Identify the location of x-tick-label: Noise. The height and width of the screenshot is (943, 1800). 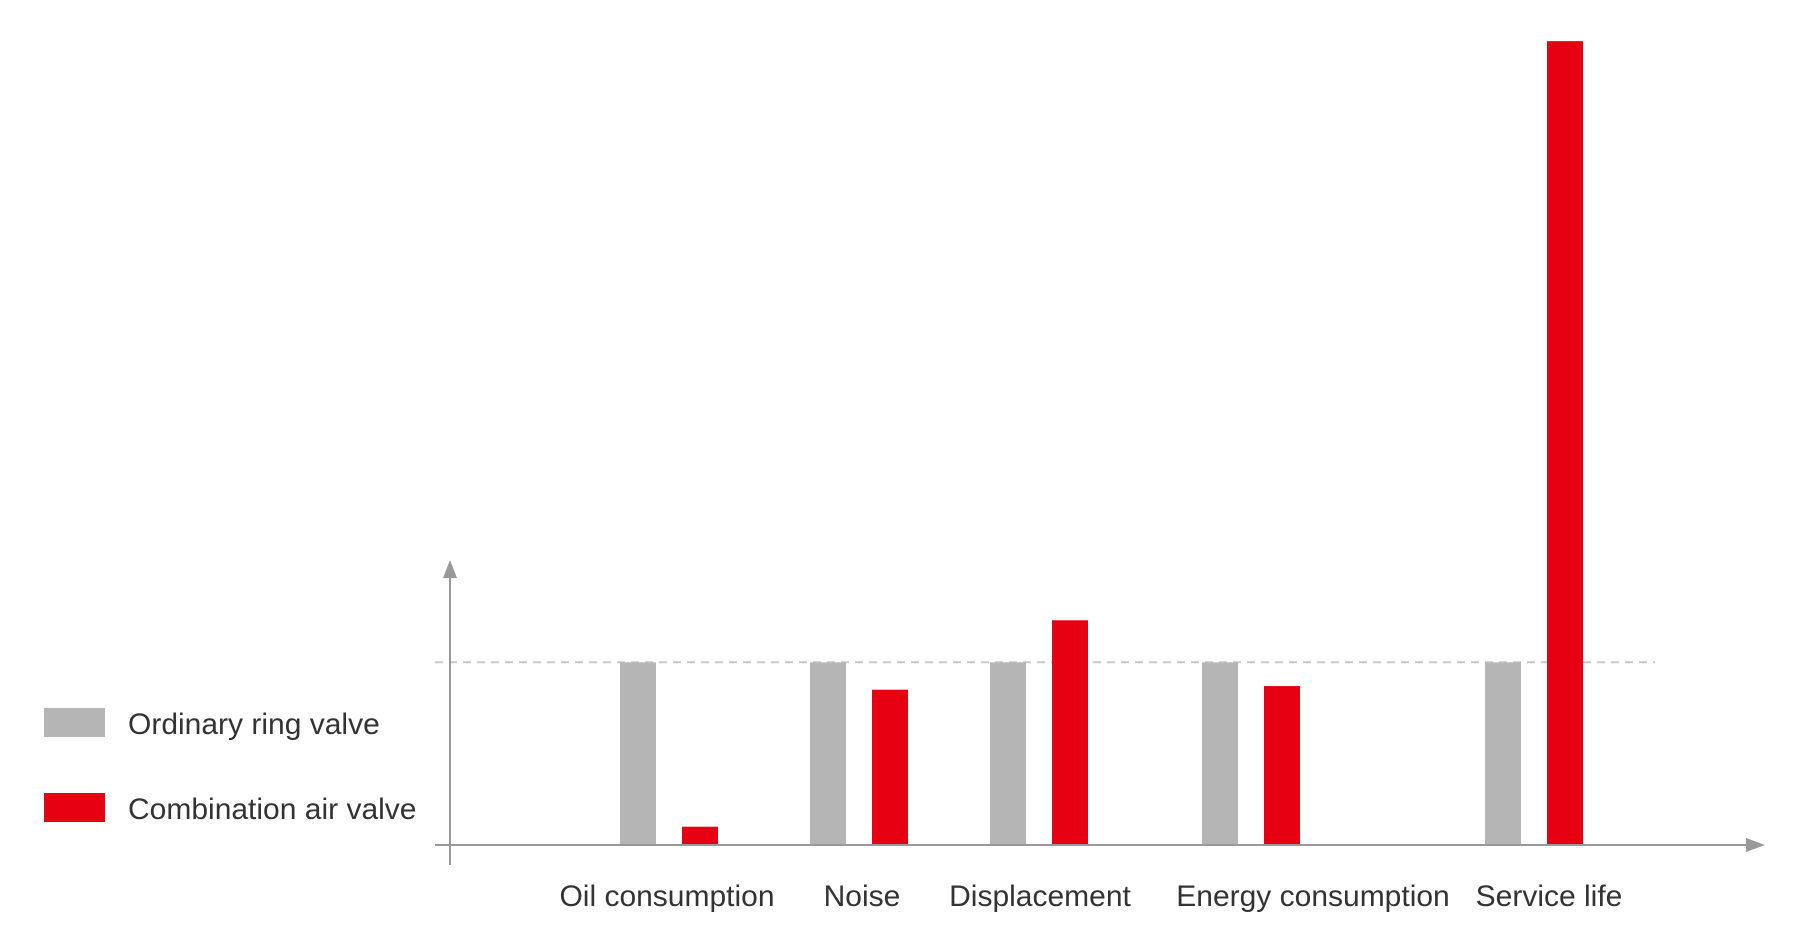
(862, 896).